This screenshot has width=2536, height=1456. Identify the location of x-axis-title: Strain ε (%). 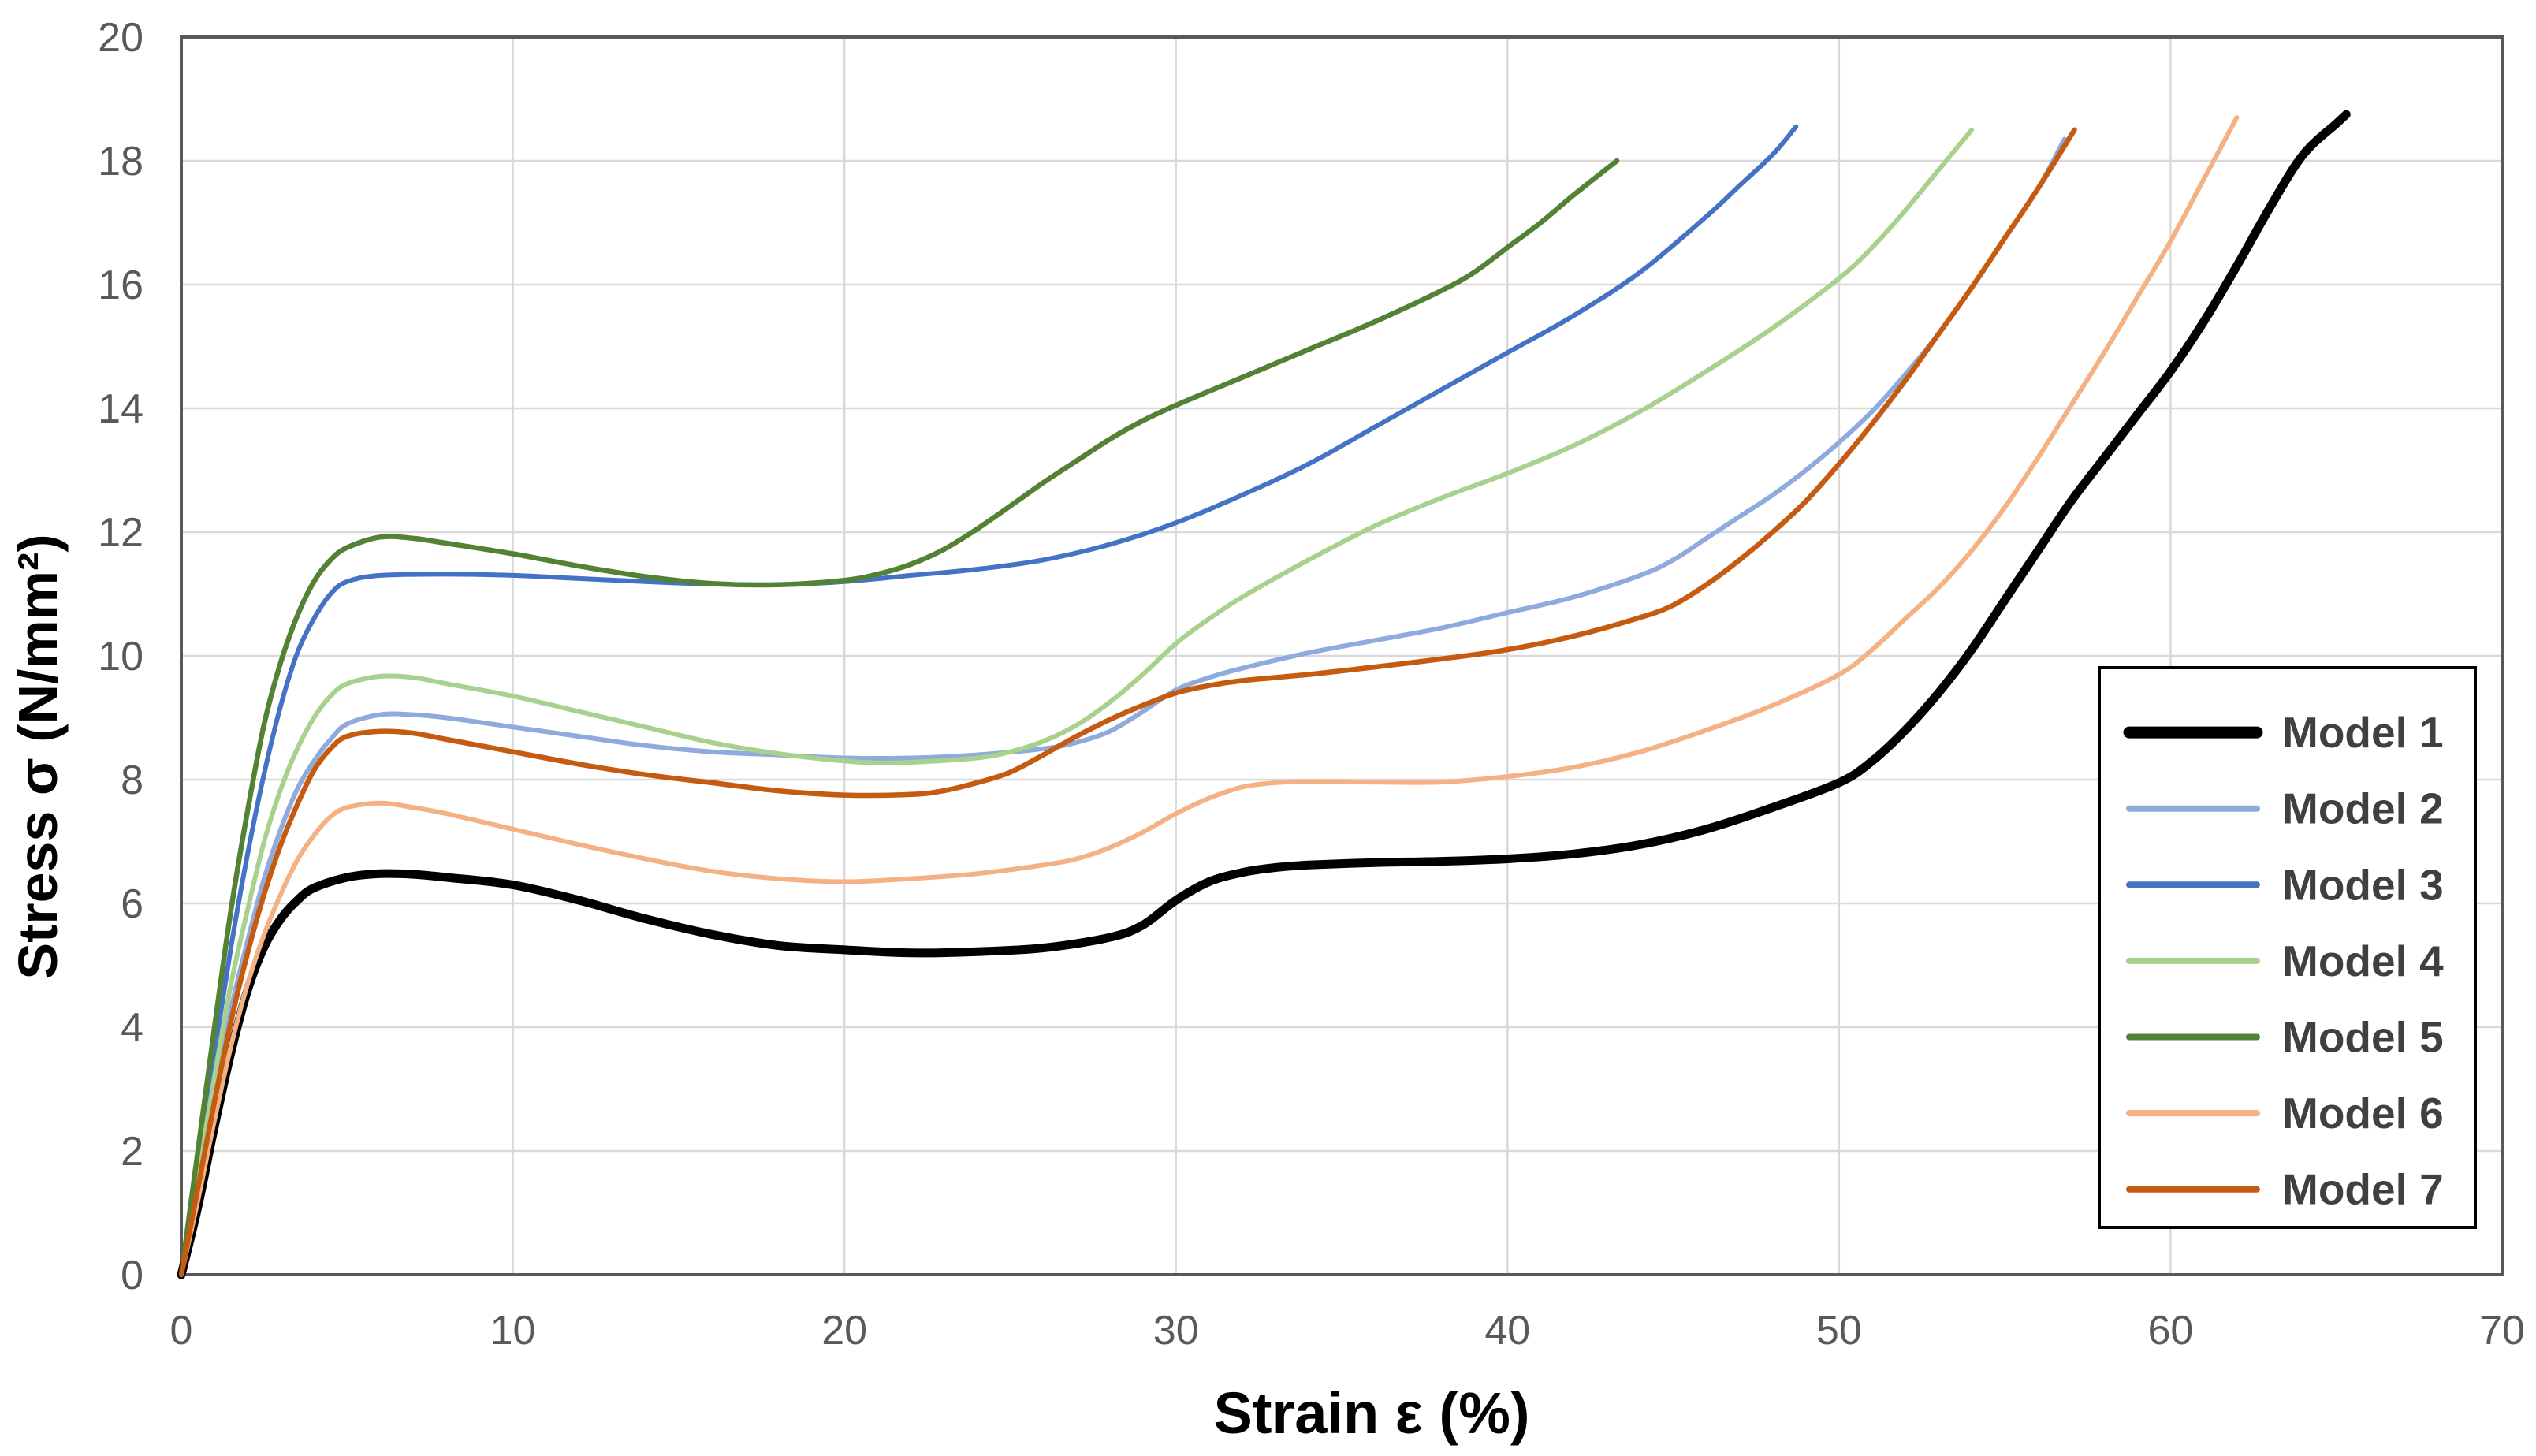
(1371, 1413).